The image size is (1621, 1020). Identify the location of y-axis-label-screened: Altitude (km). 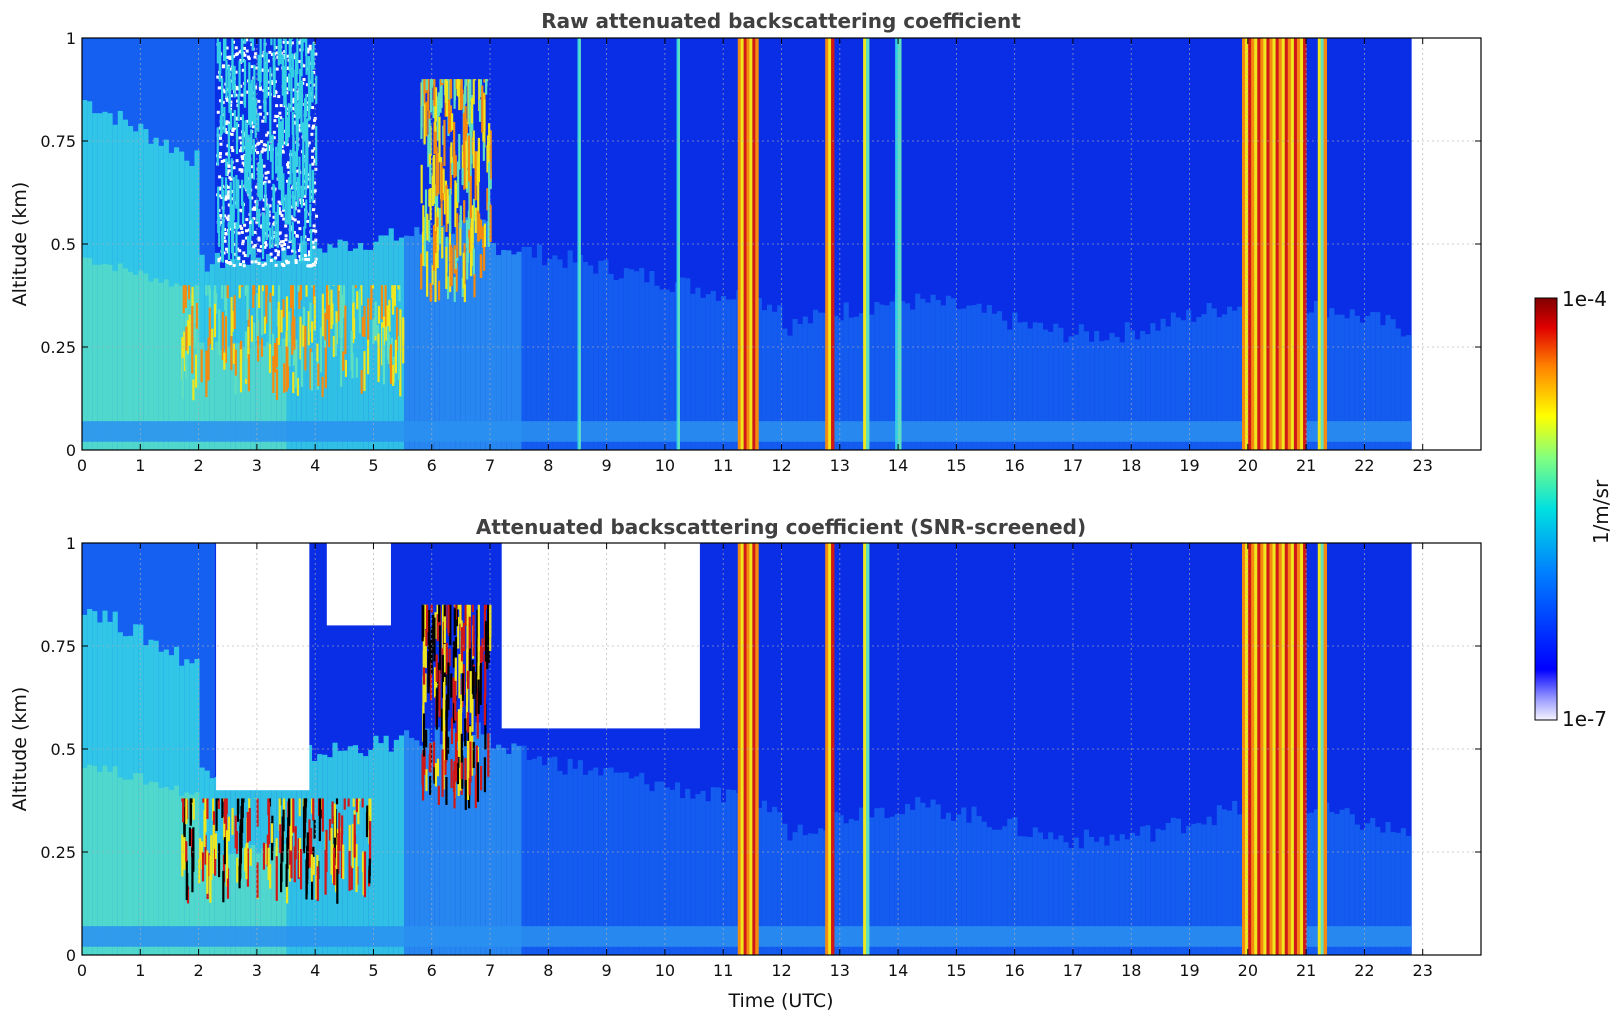
(20, 749).